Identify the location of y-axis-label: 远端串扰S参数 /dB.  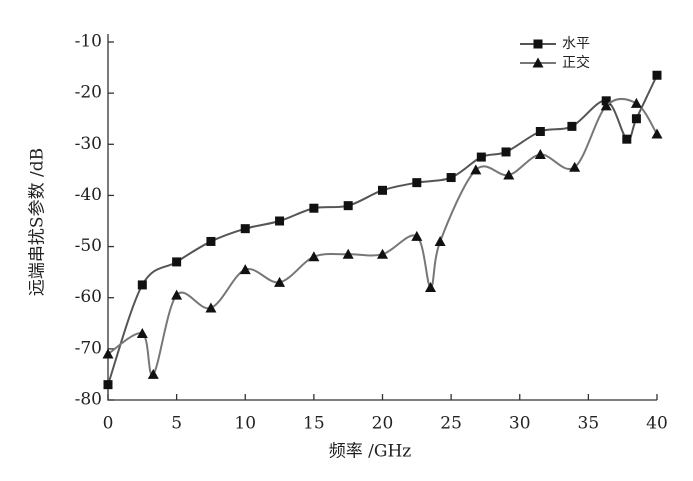
(38, 222).